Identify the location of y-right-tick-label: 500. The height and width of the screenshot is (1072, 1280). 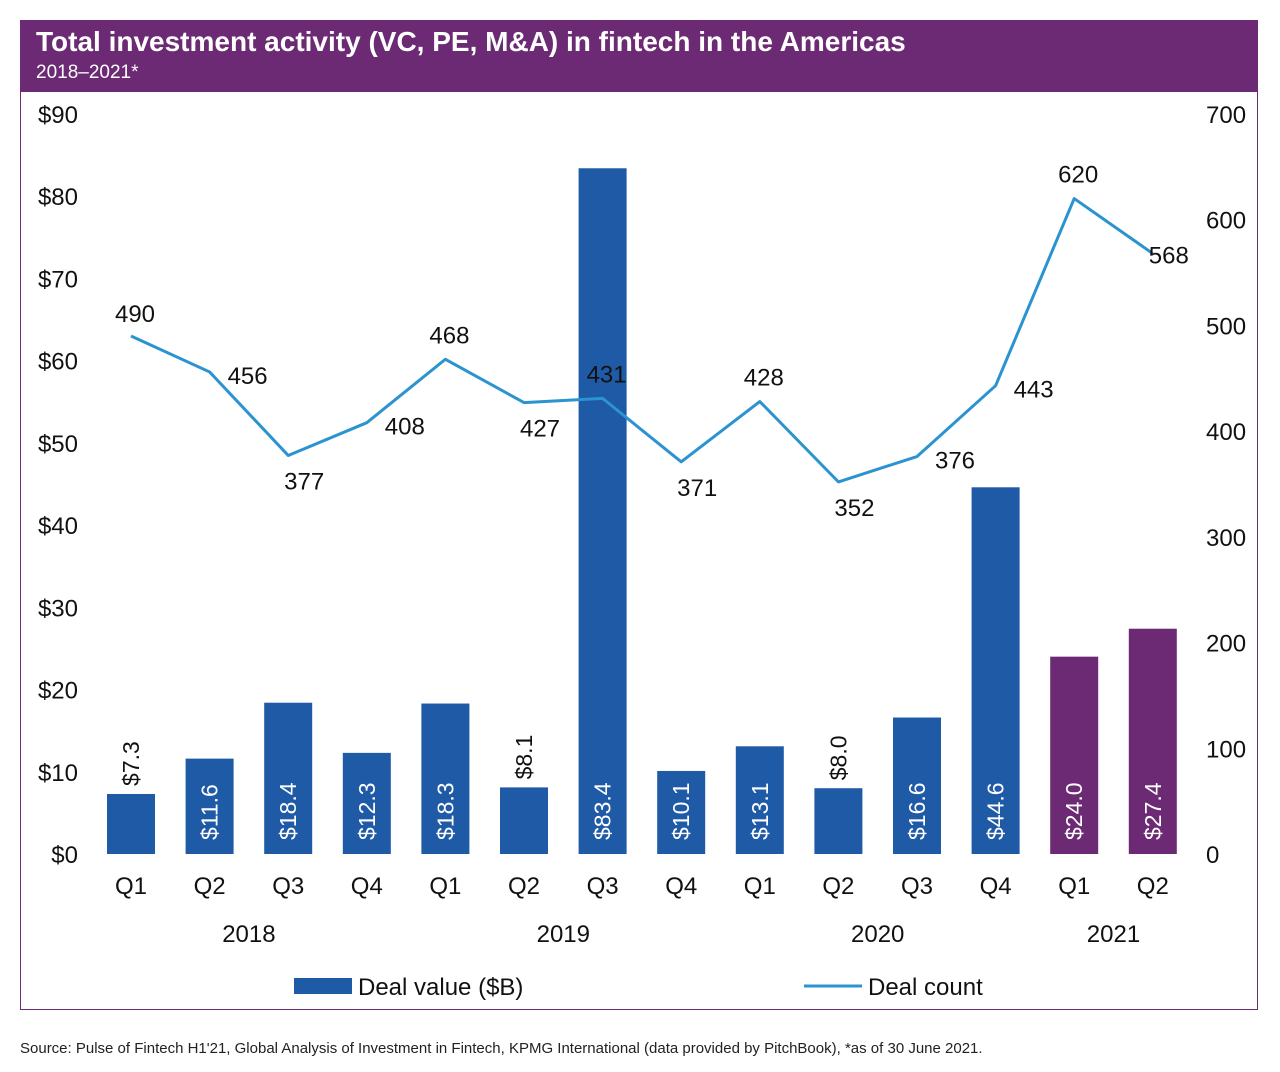
(1226, 326).